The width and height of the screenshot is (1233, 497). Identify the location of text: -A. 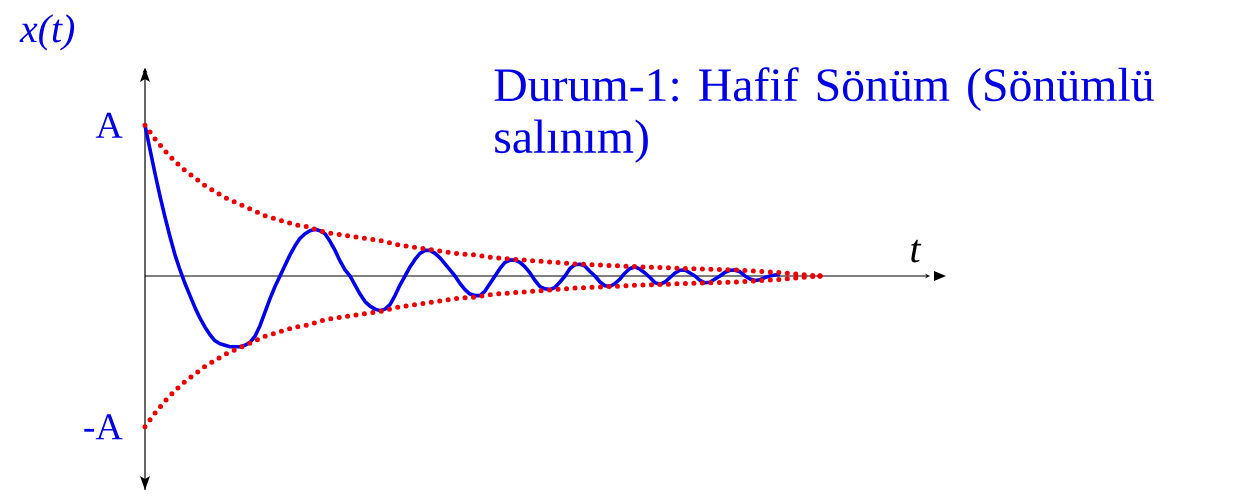
(103, 427).